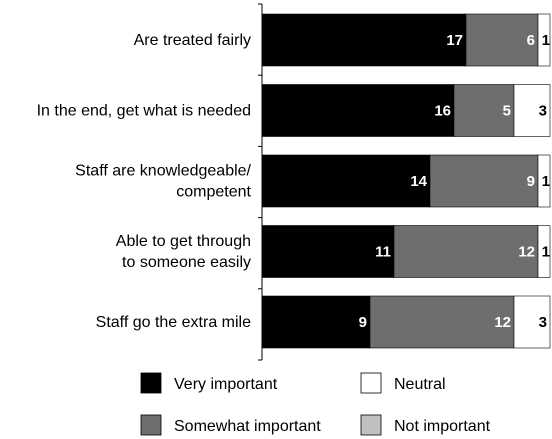  Describe the element at coordinates (226, 384) in the screenshot. I see `legend-label: Very important` at that location.